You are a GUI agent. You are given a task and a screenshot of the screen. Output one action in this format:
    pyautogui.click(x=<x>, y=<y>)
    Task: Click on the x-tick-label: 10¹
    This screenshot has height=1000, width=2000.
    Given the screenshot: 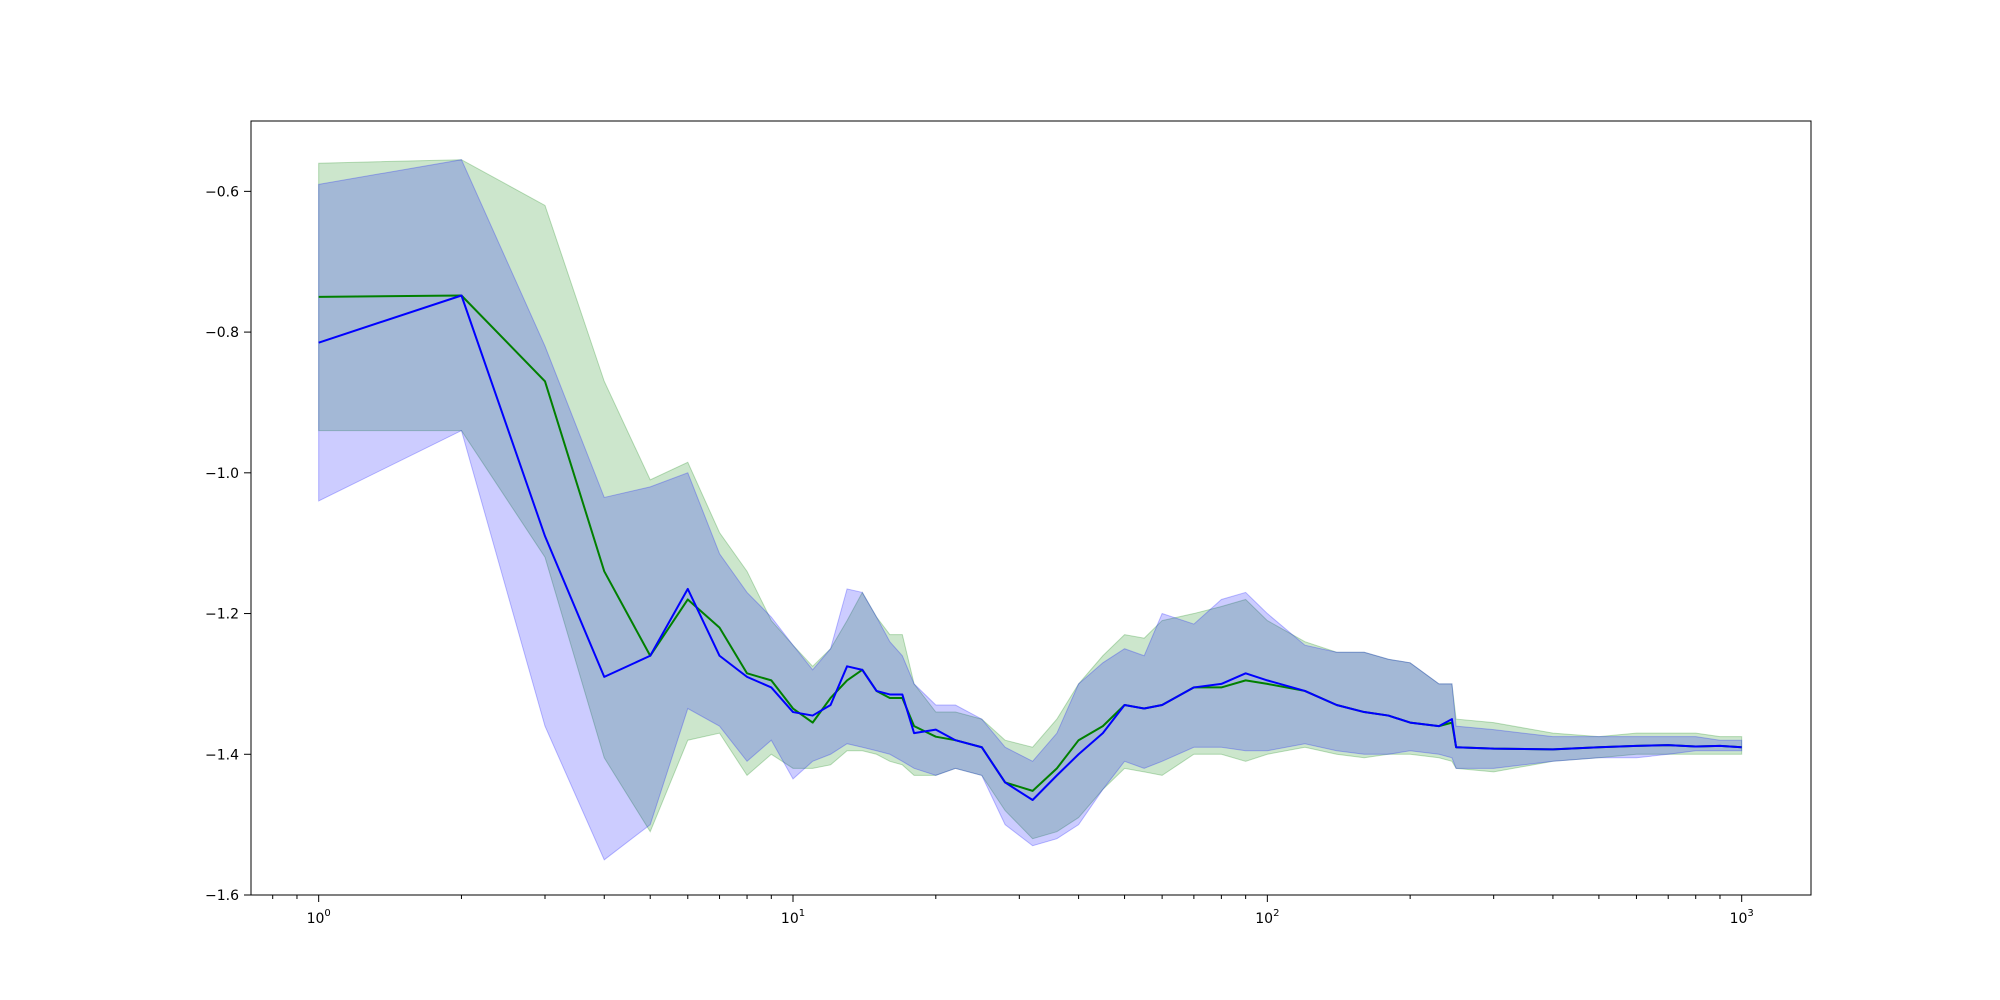 What is the action you would take?
    pyautogui.click(x=793, y=917)
    